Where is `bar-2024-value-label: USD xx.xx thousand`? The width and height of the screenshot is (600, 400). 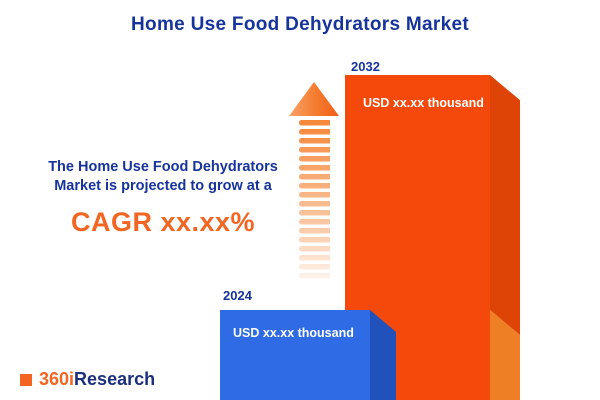
bar-2024-value-label: USD xx.xx thousand is located at coordinates (293, 333).